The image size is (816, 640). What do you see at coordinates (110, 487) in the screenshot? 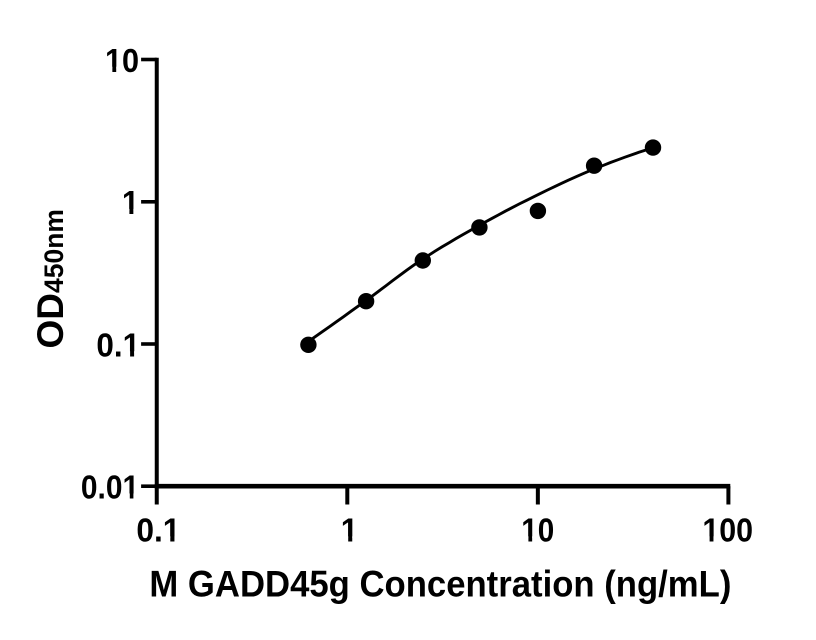
I see `svg-text: 0.01` at bounding box center [110, 487].